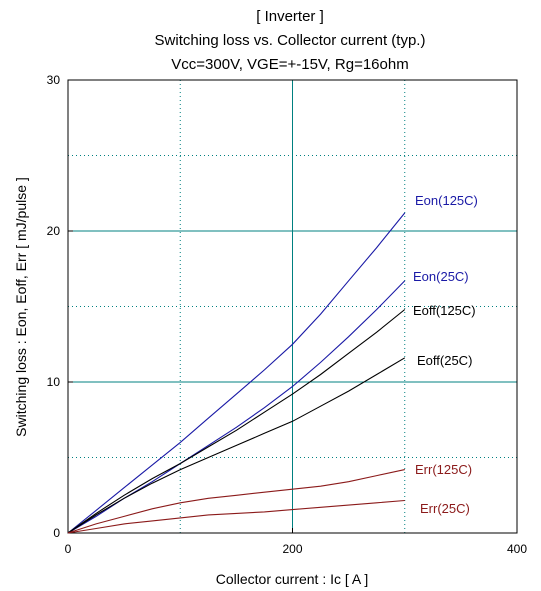 The height and width of the screenshot is (591, 541). Describe the element at coordinates (54, 231) in the screenshot. I see `y-tick-label: 20` at that location.